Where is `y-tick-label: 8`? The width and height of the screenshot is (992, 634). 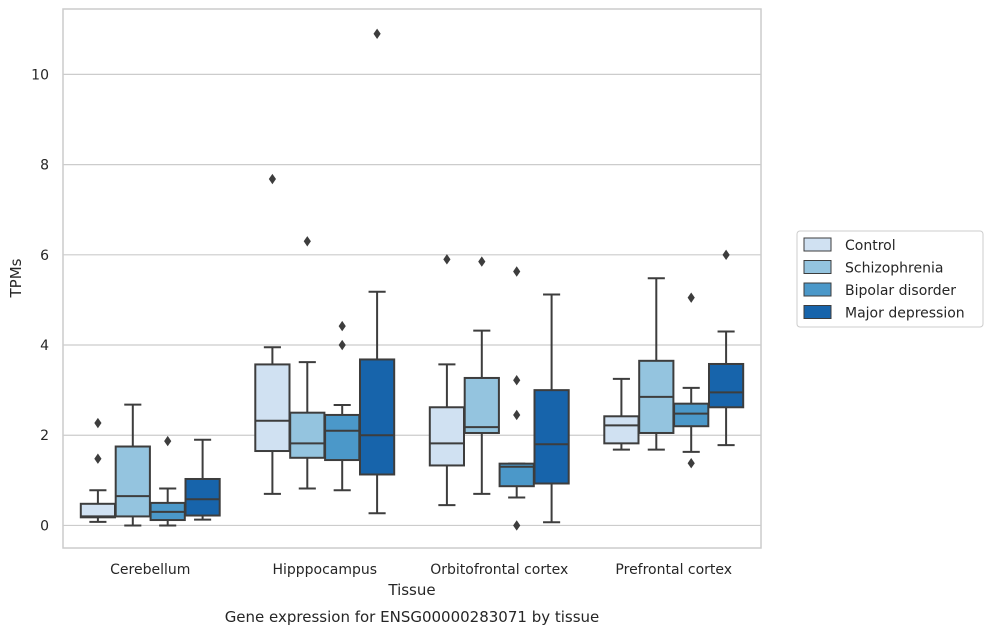 y-tick-label: 8 is located at coordinates (44, 166).